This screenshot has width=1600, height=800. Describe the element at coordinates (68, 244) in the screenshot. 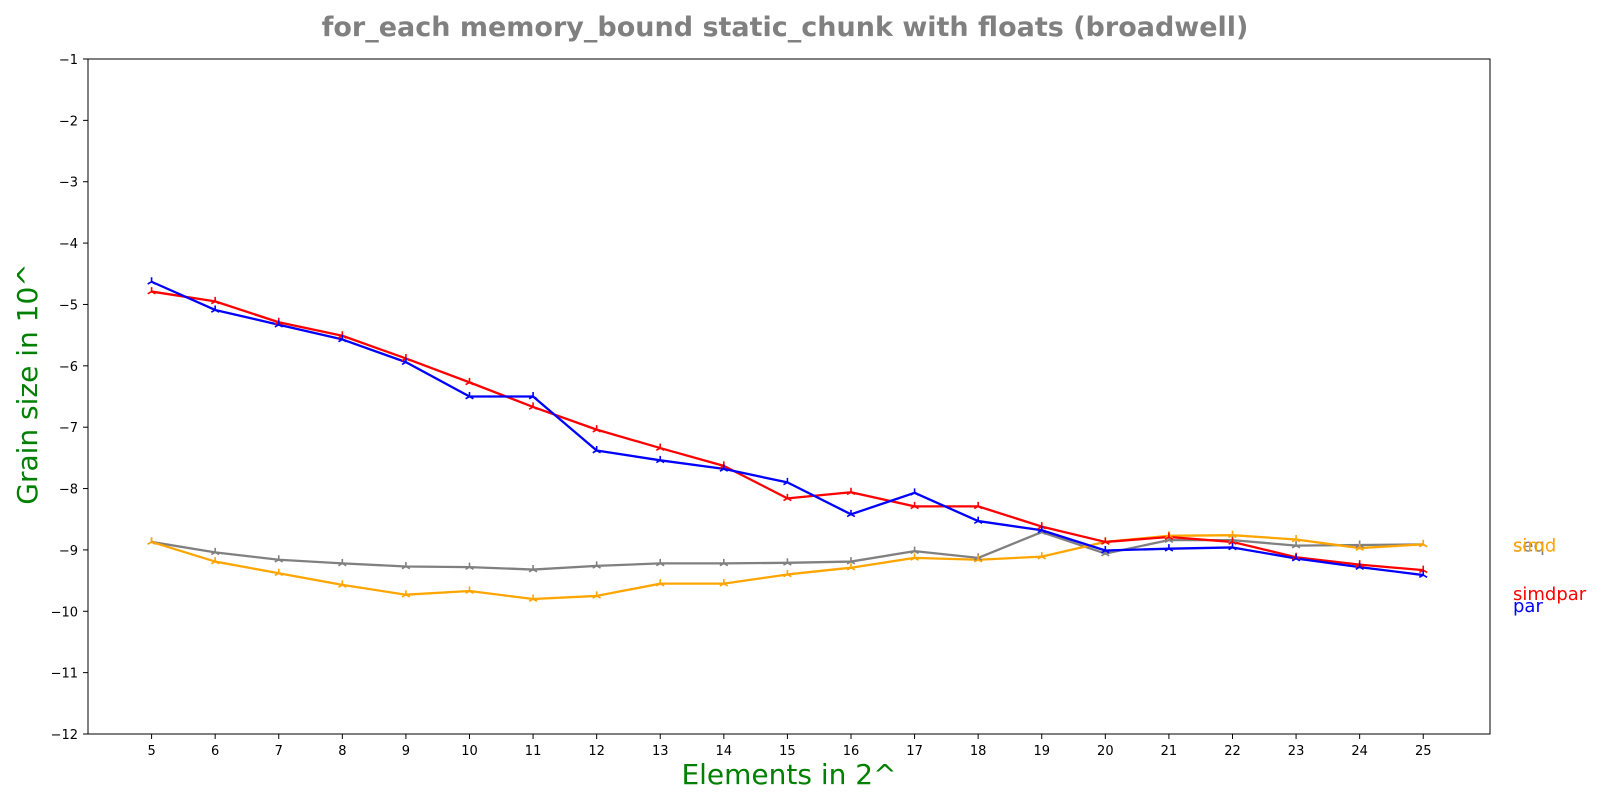

I see `y-tick-label: −4` at that location.